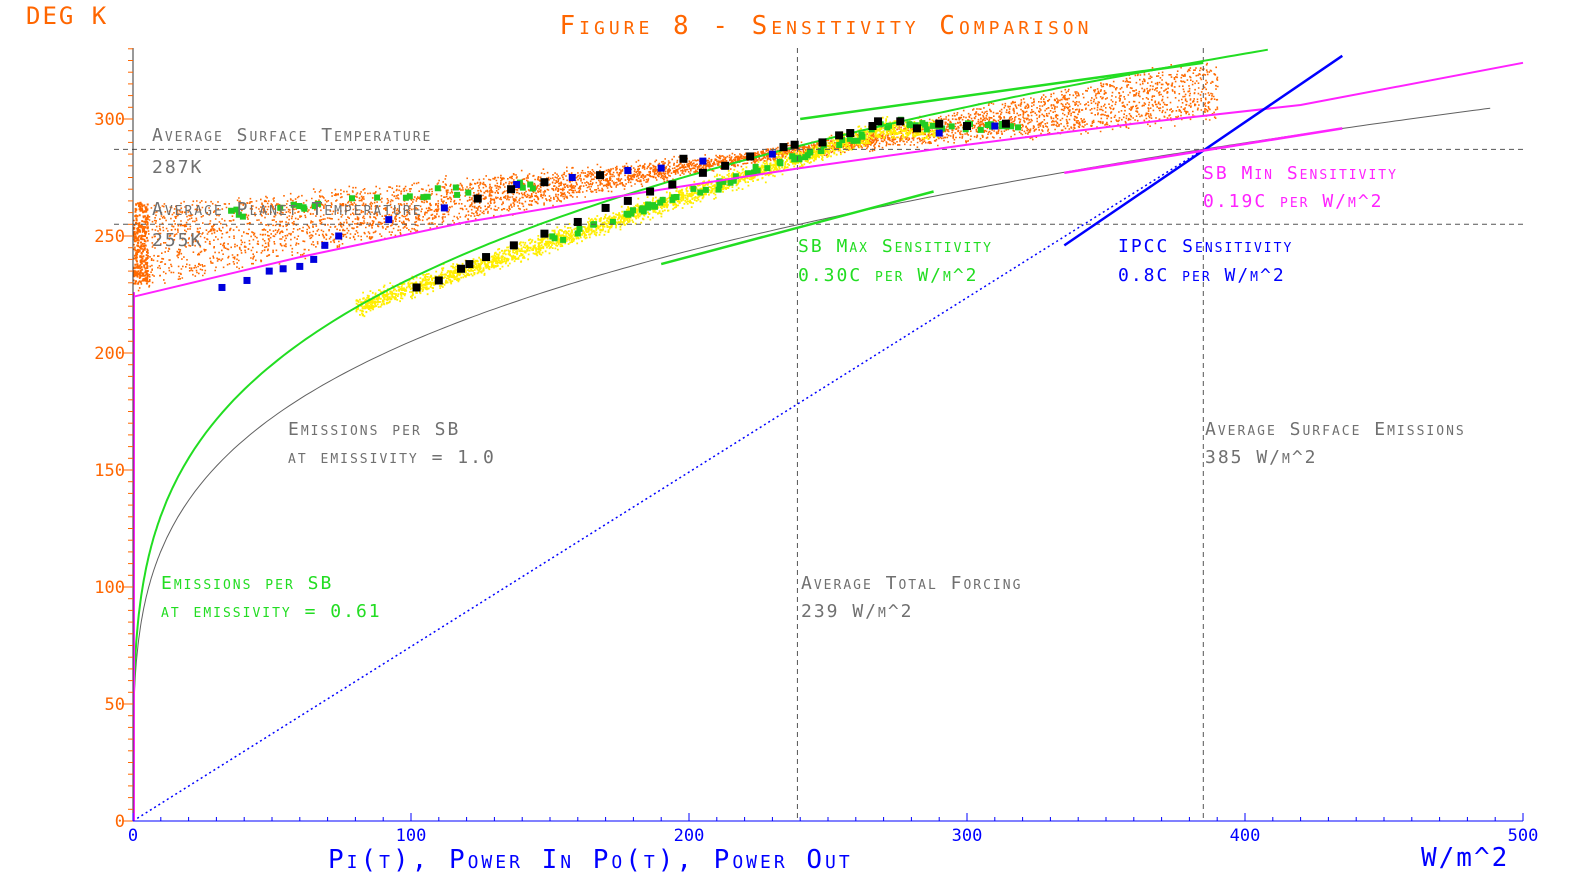  Describe the element at coordinates (177, 240) in the screenshot. I see `avg-planet-temp-value: 255K` at that location.